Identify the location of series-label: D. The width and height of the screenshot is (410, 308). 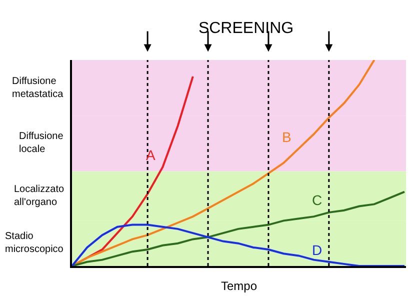
(317, 250).